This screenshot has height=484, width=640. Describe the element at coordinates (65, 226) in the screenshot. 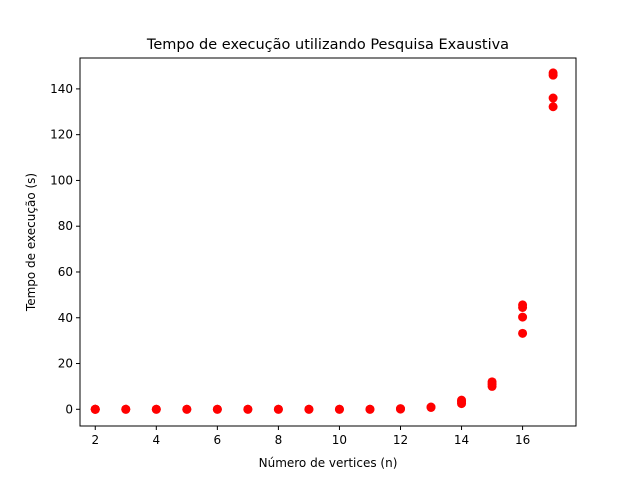

I see `y-tick-label: 80` at that location.